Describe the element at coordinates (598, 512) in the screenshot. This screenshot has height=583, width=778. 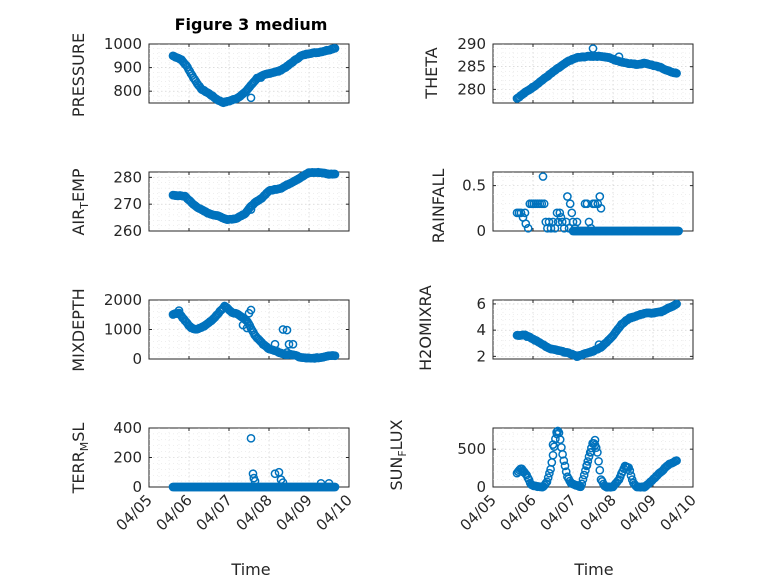
I see `x-tick-label: 04/08` at that location.